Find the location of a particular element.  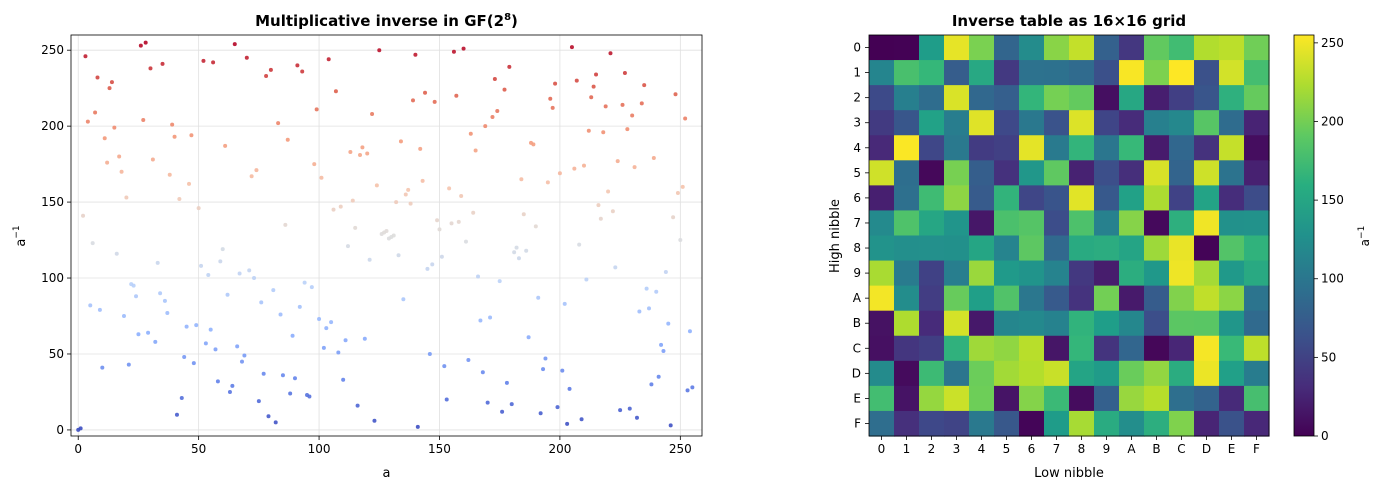

scatter-y-tick-label: 200 is located at coordinates (52, 126).